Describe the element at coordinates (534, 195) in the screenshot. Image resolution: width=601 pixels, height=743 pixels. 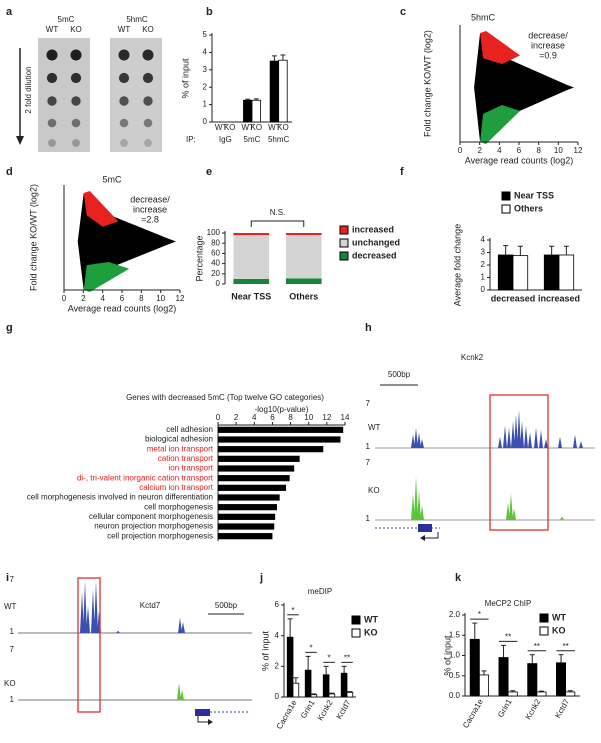
I see `legend-label: Near TSS` at that location.